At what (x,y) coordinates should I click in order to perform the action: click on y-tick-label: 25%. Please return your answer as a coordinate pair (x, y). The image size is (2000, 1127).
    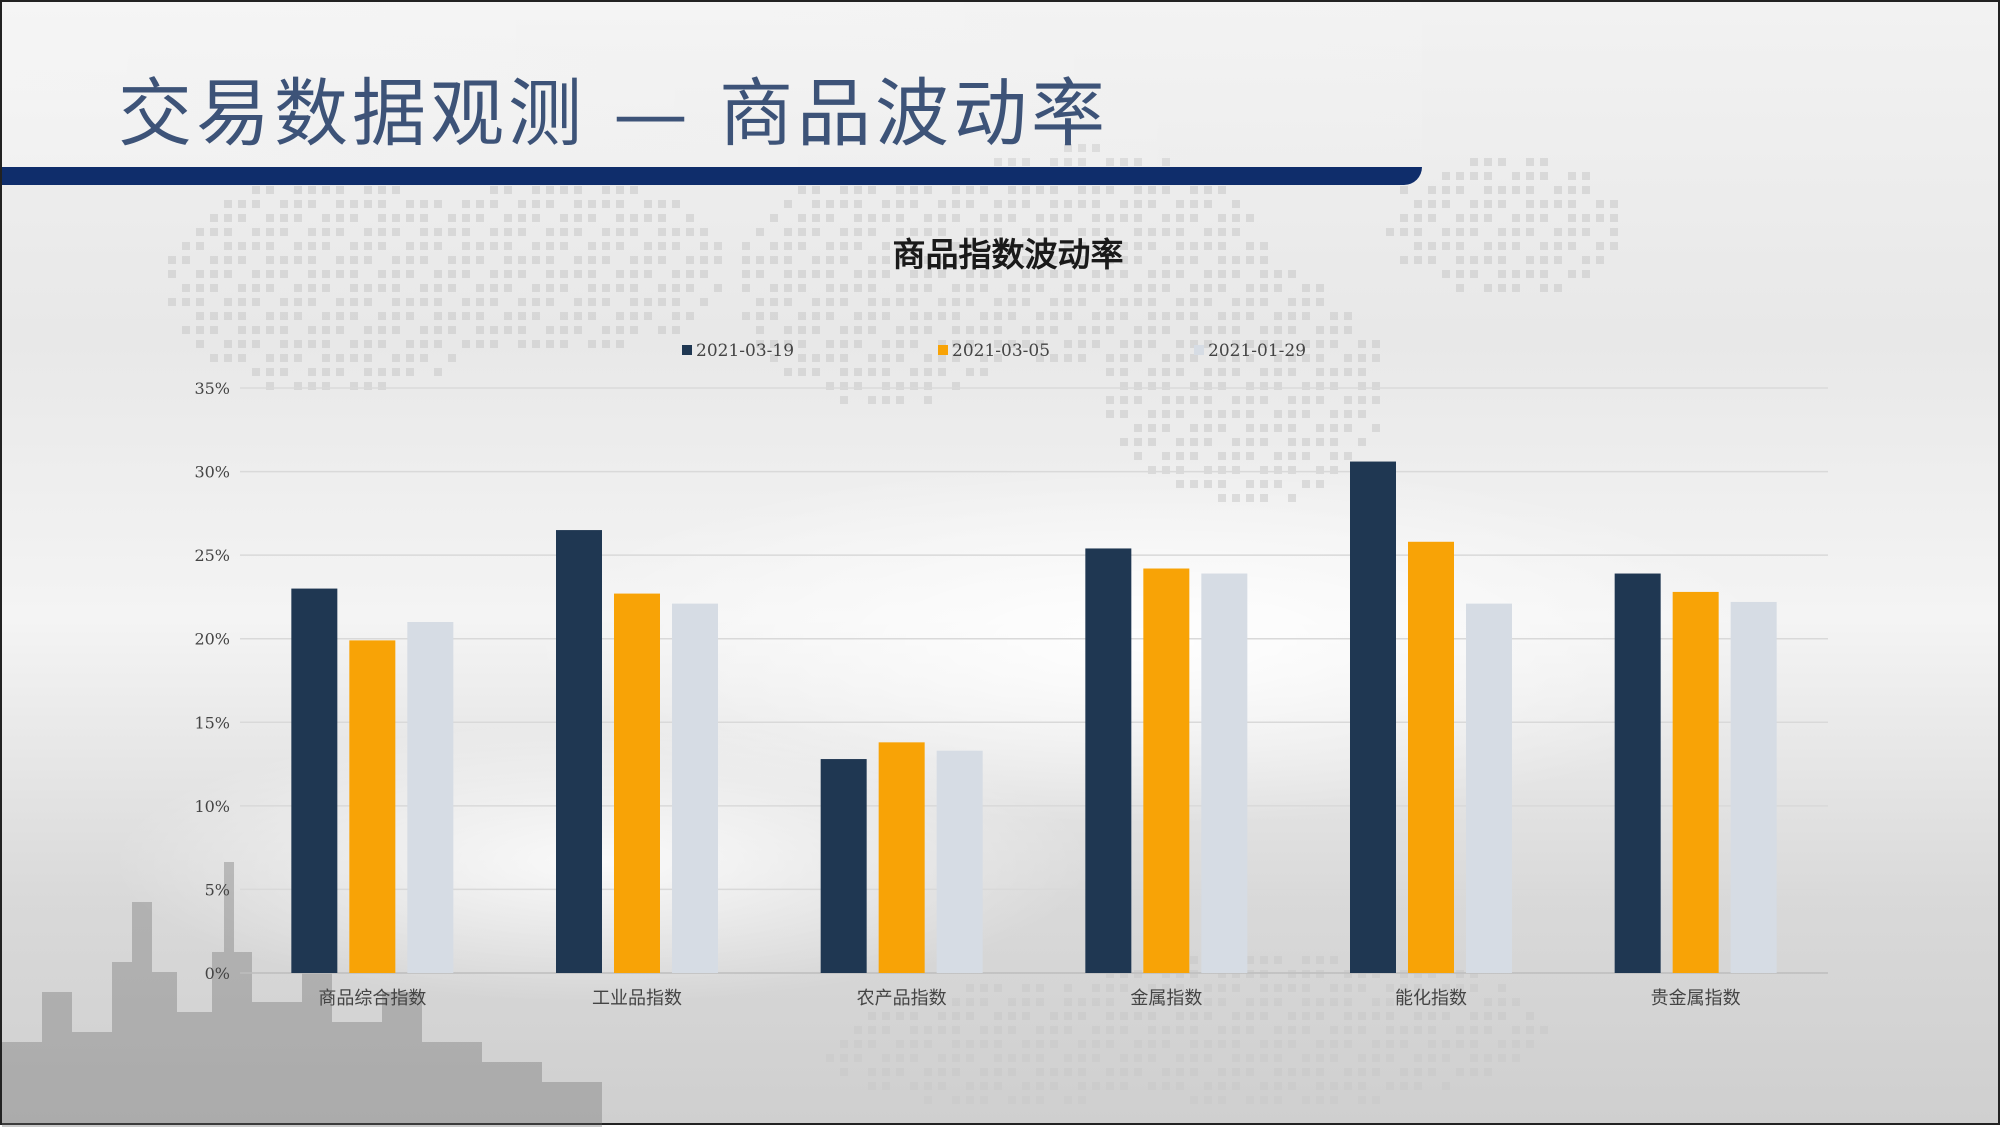
    Looking at the image, I should click on (212, 555).